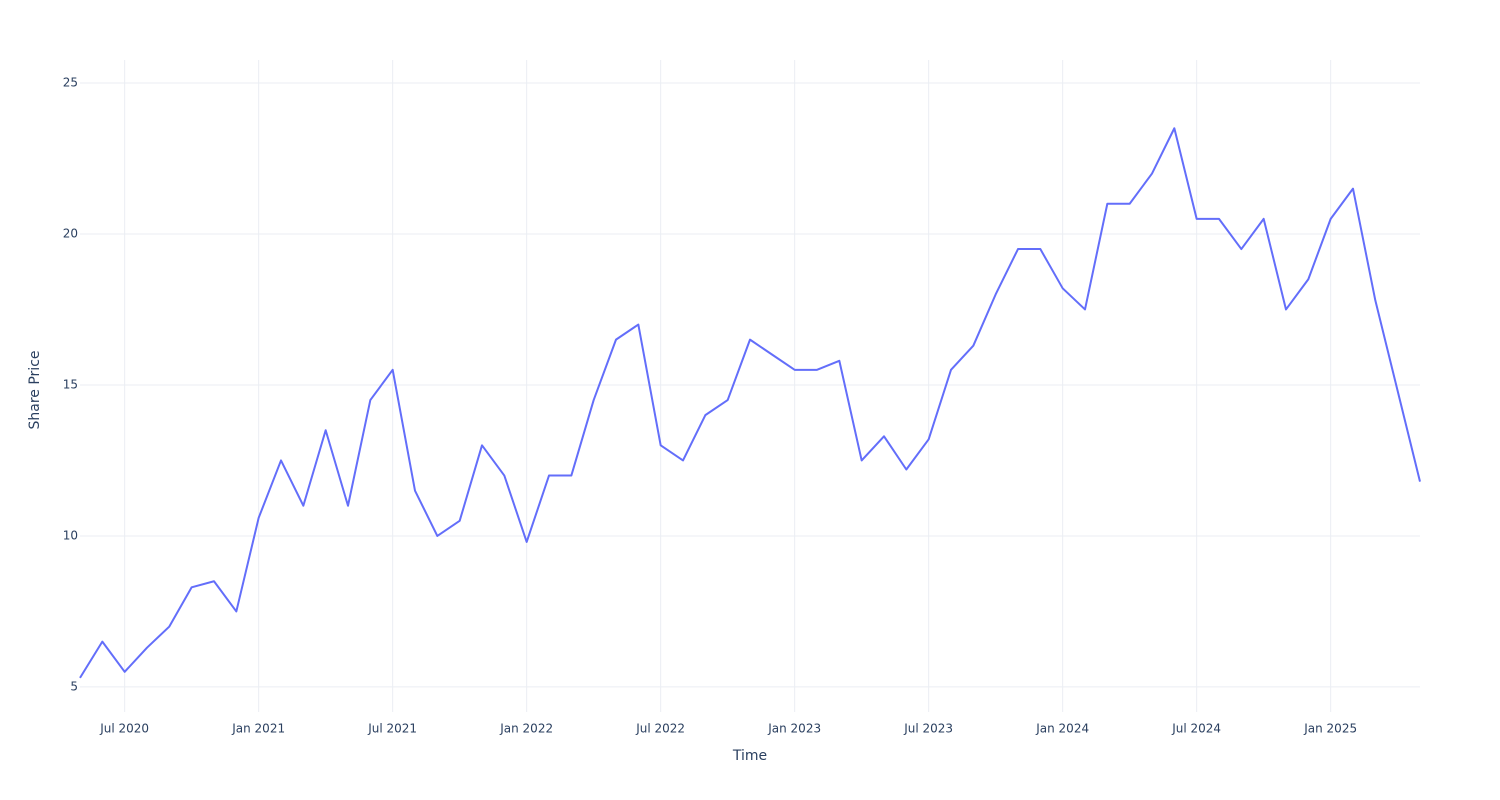 The width and height of the screenshot is (1500, 800). Describe the element at coordinates (35, 389) in the screenshot. I see `y-axis-title: Share Price` at that location.